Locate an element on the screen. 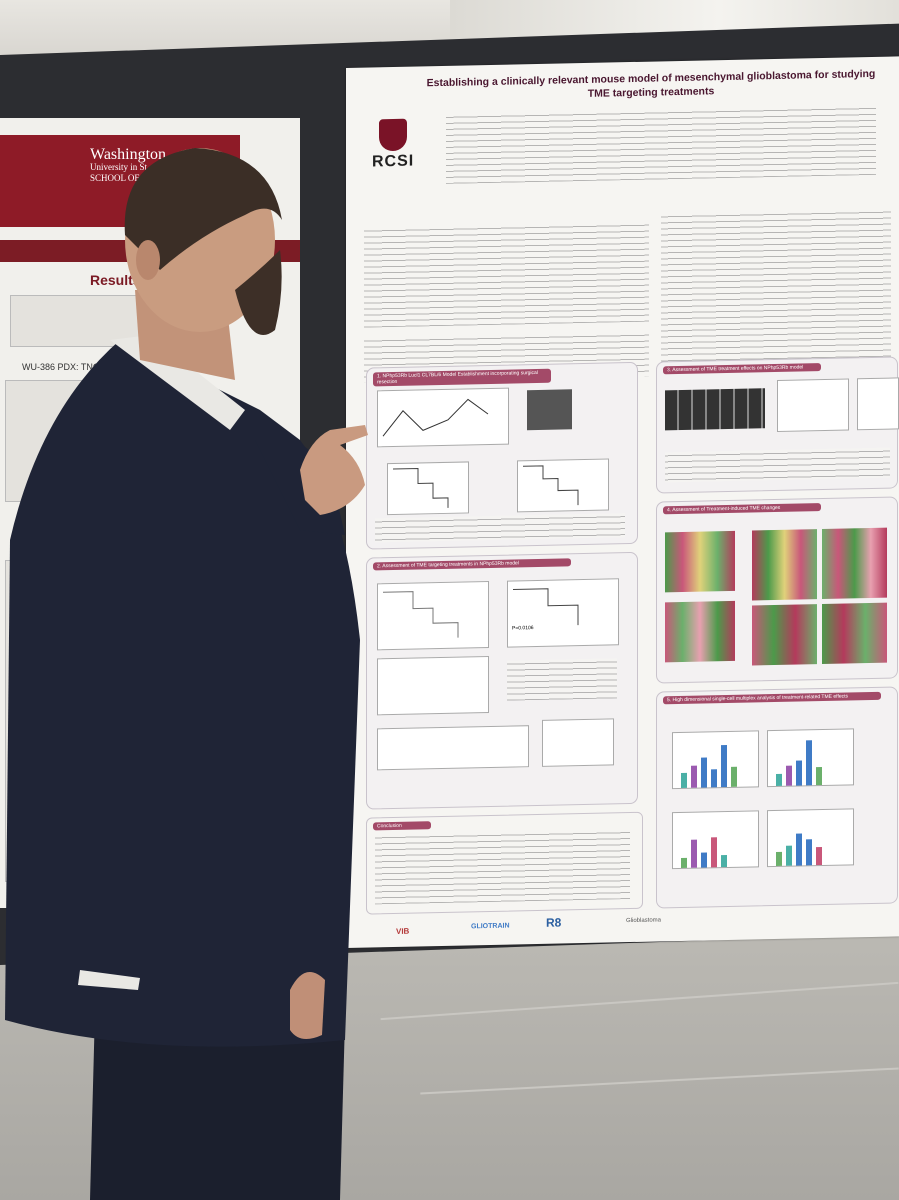 The width and height of the screenshot is (899, 1200). hair is located at coordinates (203, 209).